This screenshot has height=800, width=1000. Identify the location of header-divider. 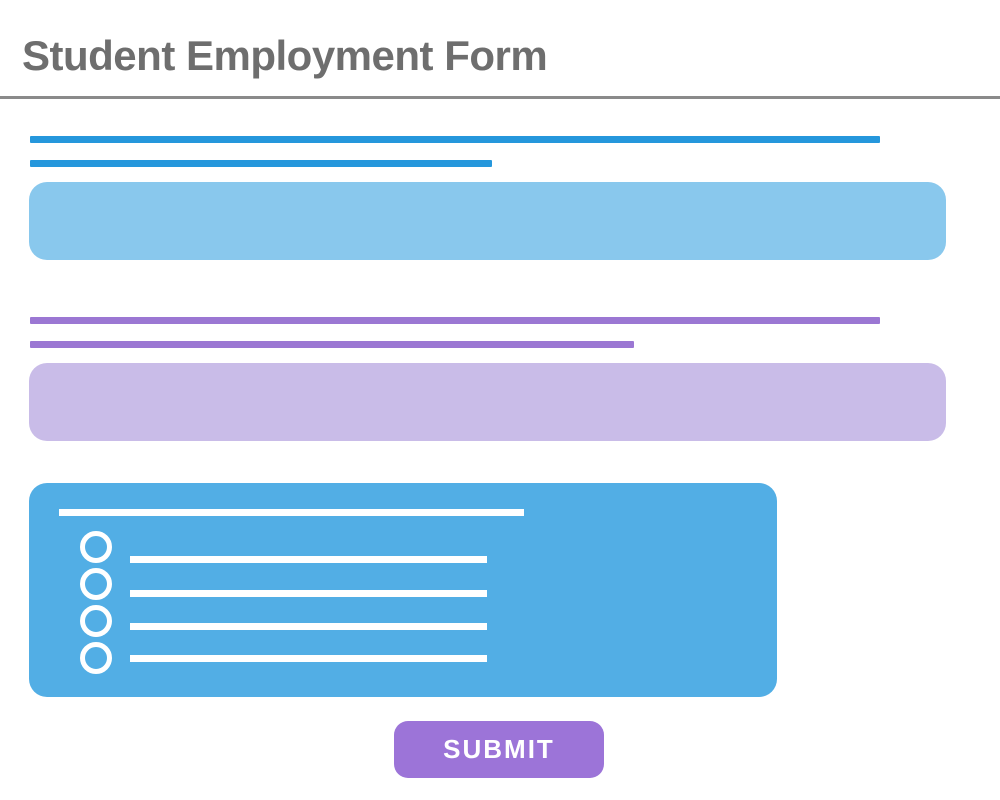
(500, 97).